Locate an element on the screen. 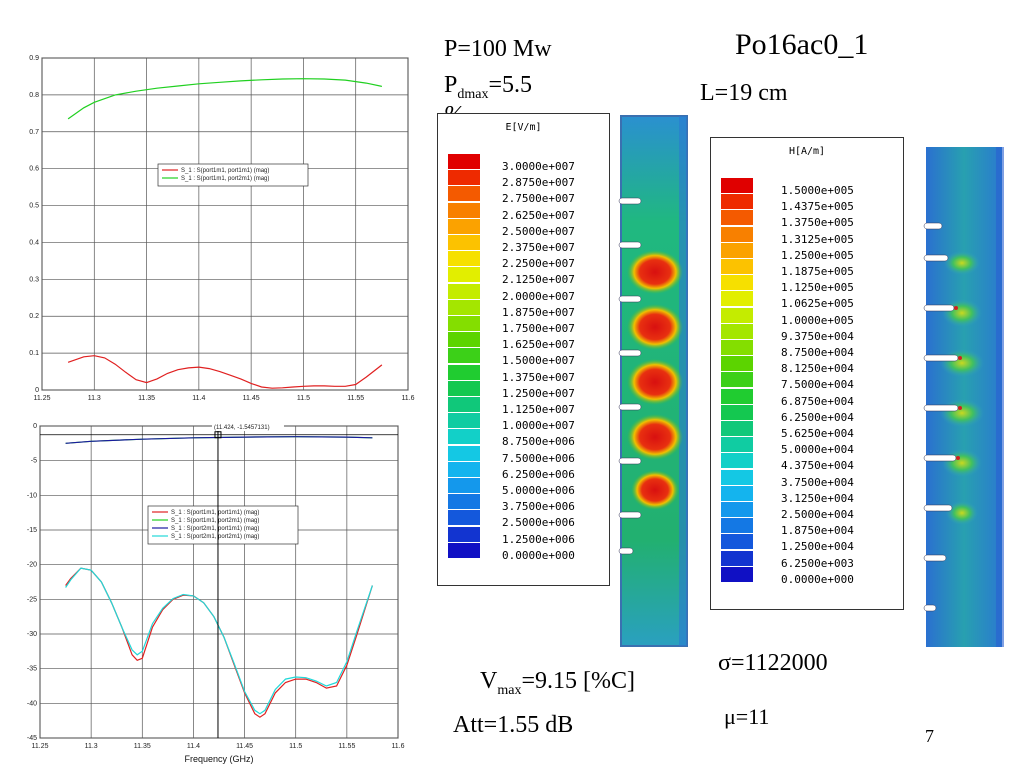  colorbar-value: 1.4375e+005 is located at coordinates (817, 207).